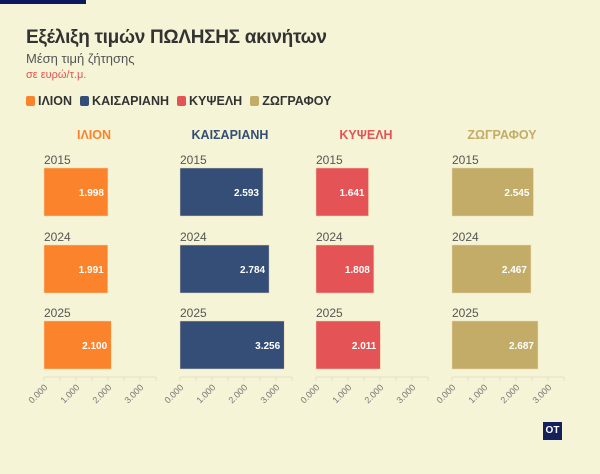 The image size is (600, 474). I want to click on legend-item: ΙΛΙΟΝ, so click(49, 101).